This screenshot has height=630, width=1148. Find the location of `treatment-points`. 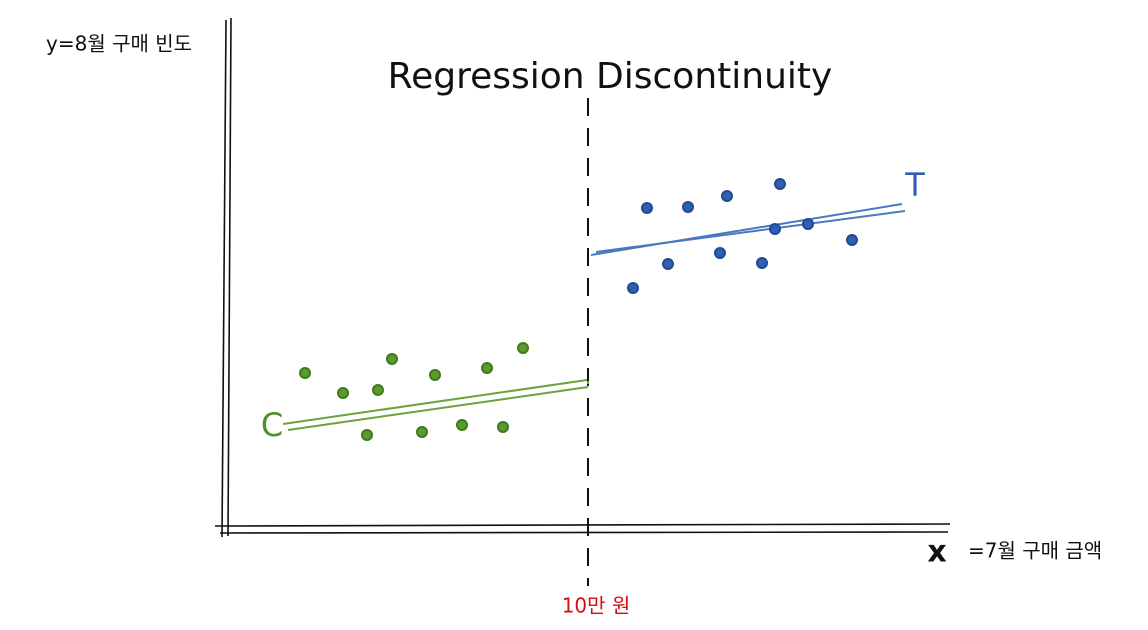

treatment-points is located at coordinates (742, 236).